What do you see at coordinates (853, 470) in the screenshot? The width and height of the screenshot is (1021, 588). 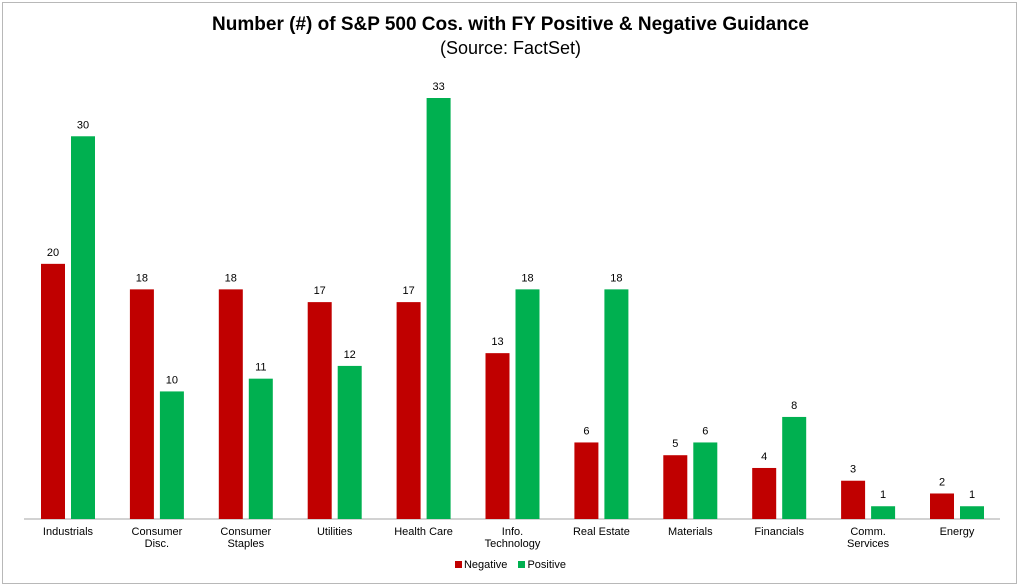 I see `data-label-negative: 3` at bounding box center [853, 470].